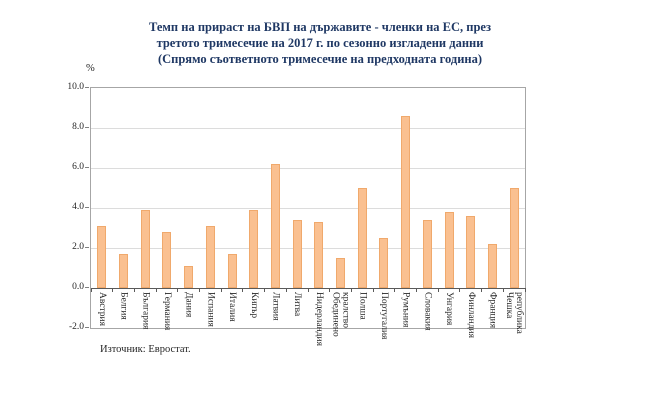 Image resolution: width=655 pixels, height=402 pixels. Describe the element at coordinates (75, 87) in the screenshot. I see `y-tick-label: 10.0` at that location.